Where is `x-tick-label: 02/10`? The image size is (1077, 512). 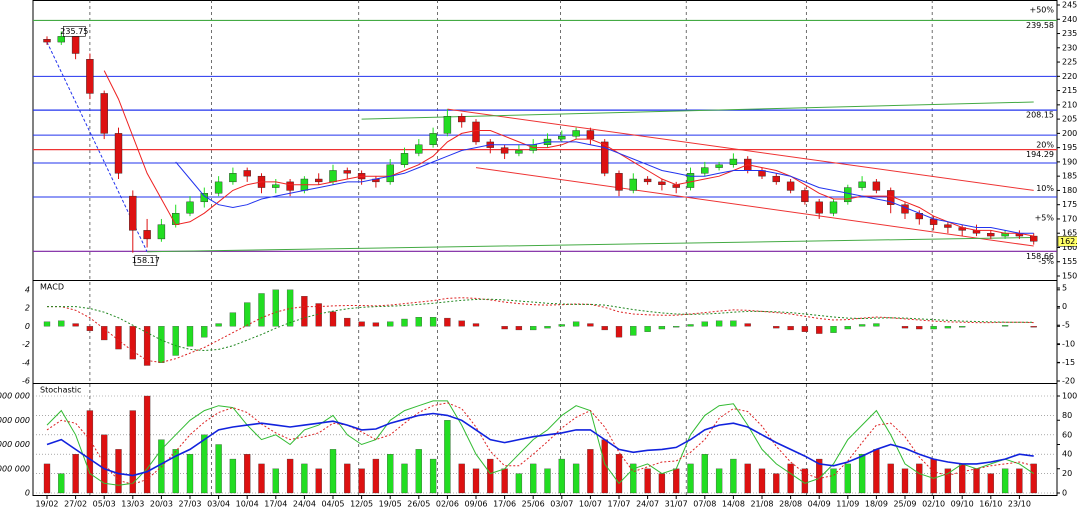
x-tick-label: 02/10 is located at coordinates (933, 504).